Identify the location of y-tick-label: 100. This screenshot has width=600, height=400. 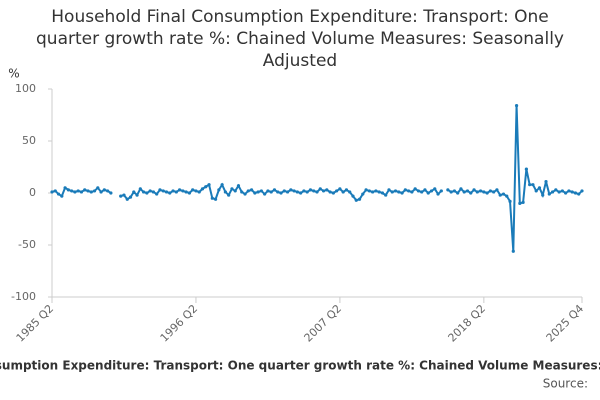
(25, 88).